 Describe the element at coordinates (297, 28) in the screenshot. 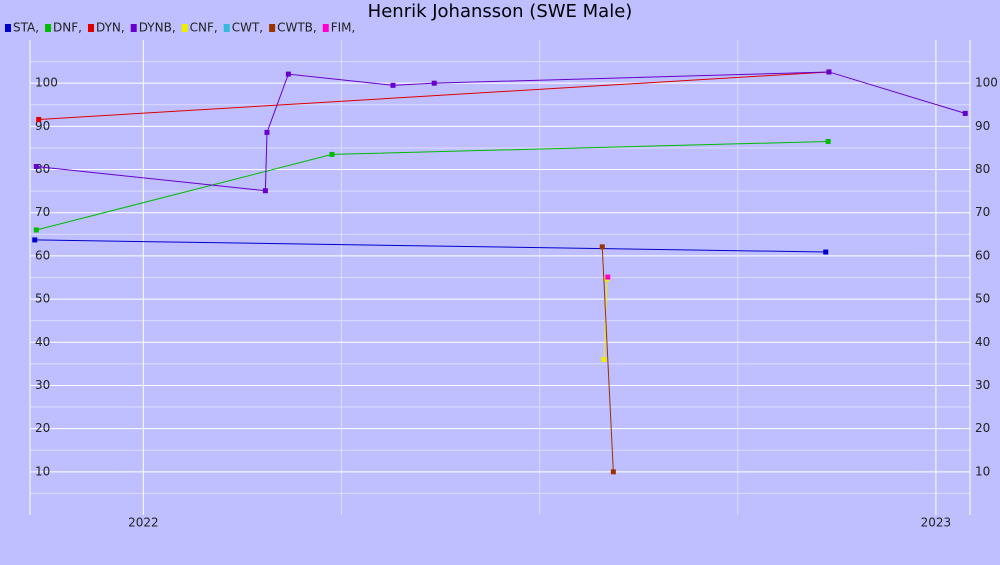

I see `legend-label: CWTB,` at that location.